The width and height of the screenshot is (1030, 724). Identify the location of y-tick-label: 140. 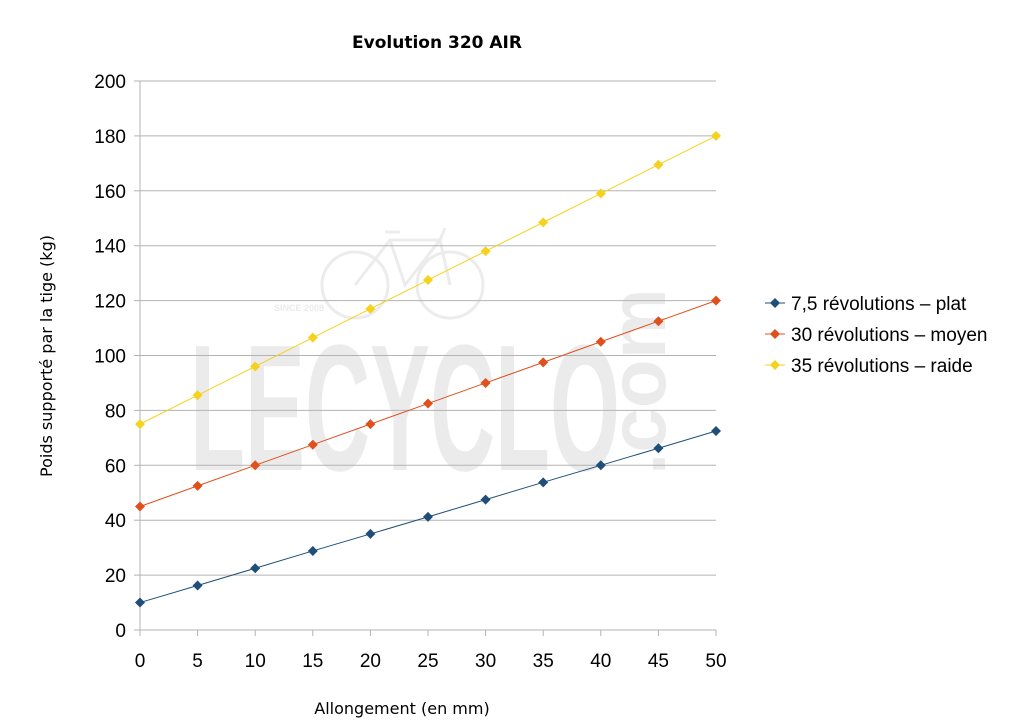
(110, 247).